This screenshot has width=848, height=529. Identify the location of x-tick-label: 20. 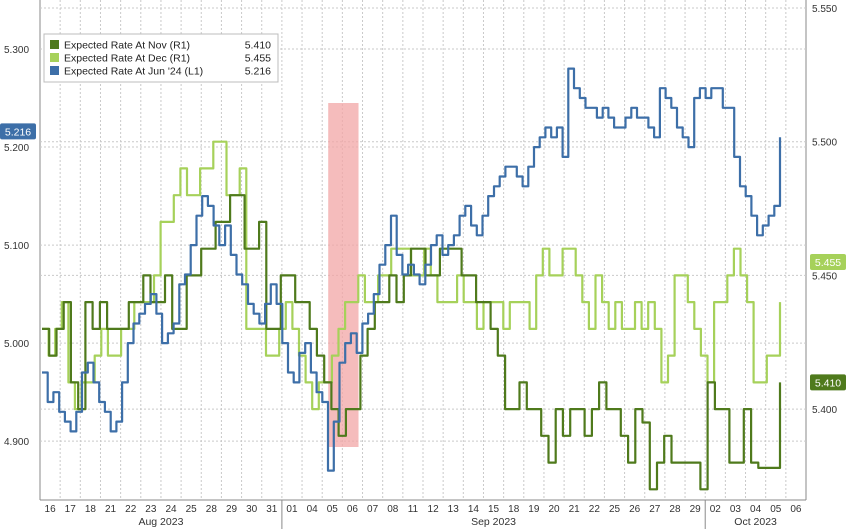
(554, 509).